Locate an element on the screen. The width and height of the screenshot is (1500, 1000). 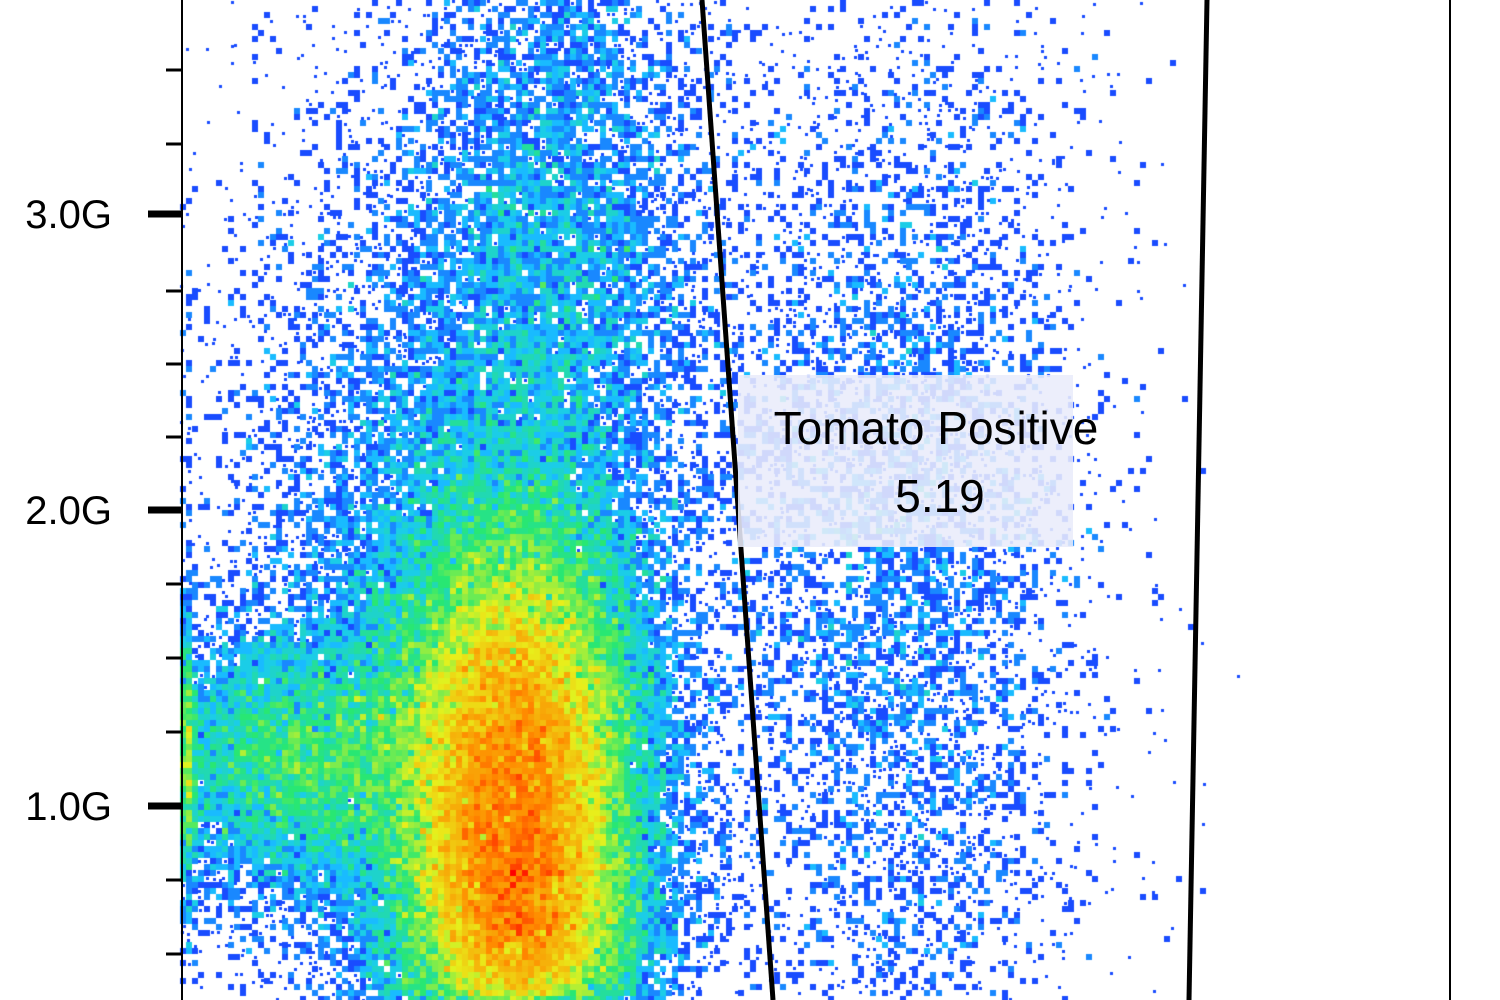
gate-percent-label: 5.19 is located at coordinates (940, 496).